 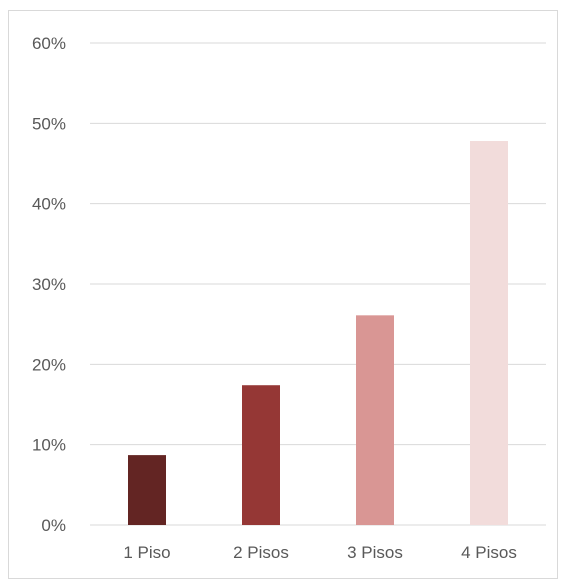 I want to click on y-tick-label: 40%, so click(x=49, y=204).